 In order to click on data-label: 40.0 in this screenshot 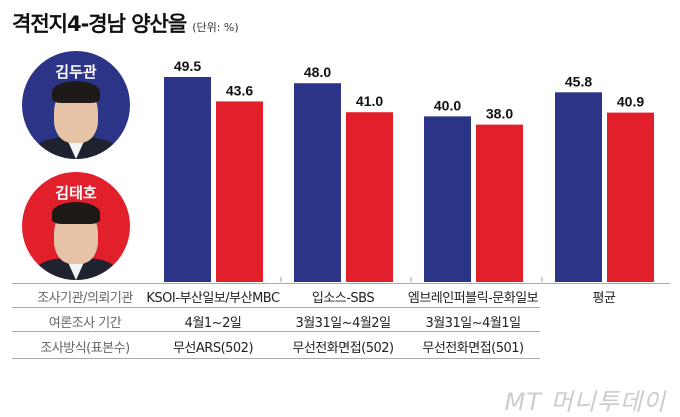, I will do `click(447, 105)`.